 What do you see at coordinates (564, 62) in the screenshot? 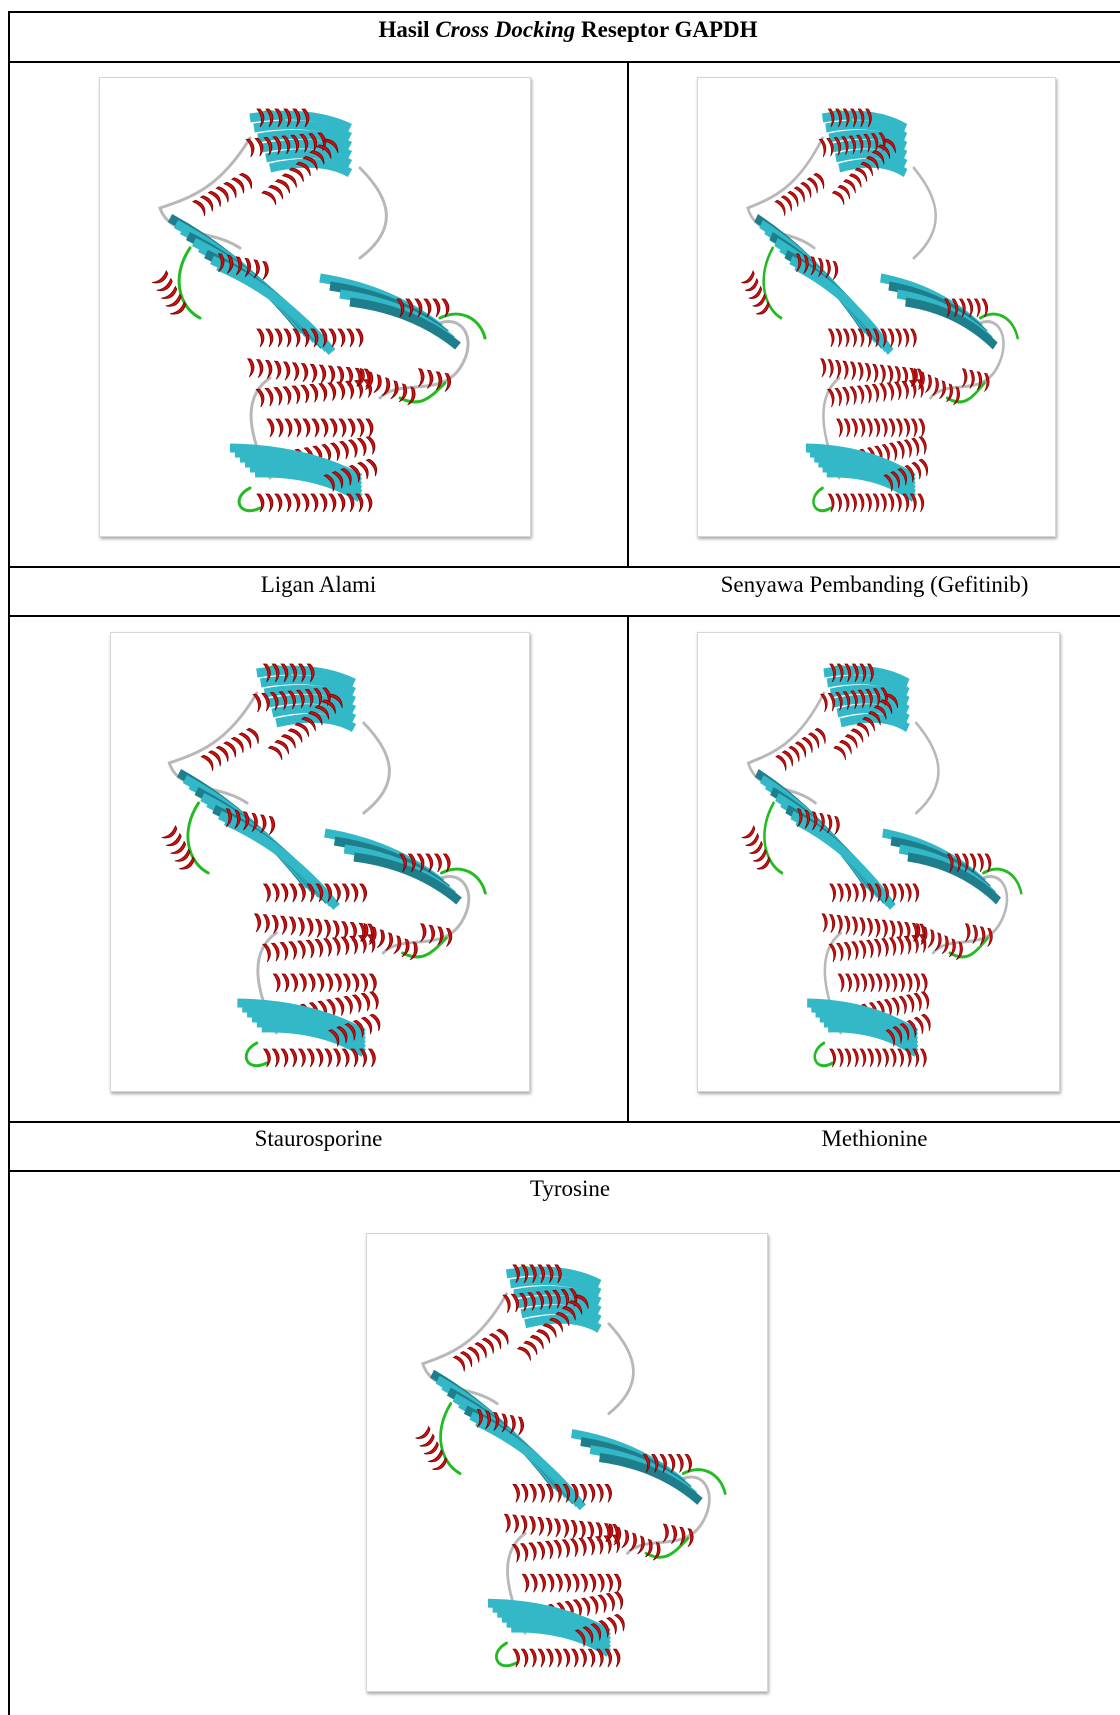
I see `table-border-row1` at bounding box center [564, 62].